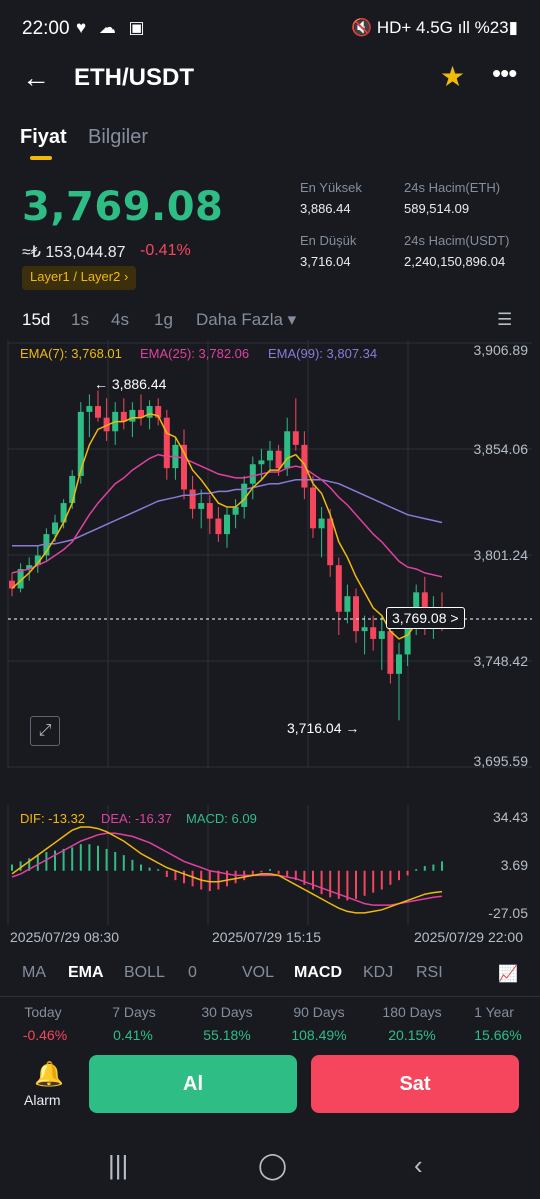 Image resolution: width=540 pixels, height=1199 pixels. Describe the element at coordinates (412, 1012) in the screenshot. I see `perf-label: 180 Days` at that location.